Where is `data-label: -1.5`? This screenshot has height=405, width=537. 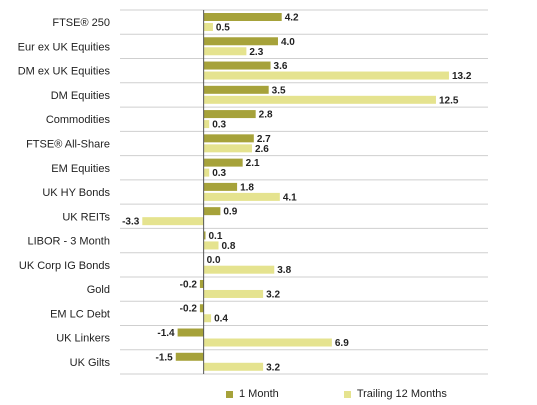
data-label: -1.5 is located at coordinates (165, 357).